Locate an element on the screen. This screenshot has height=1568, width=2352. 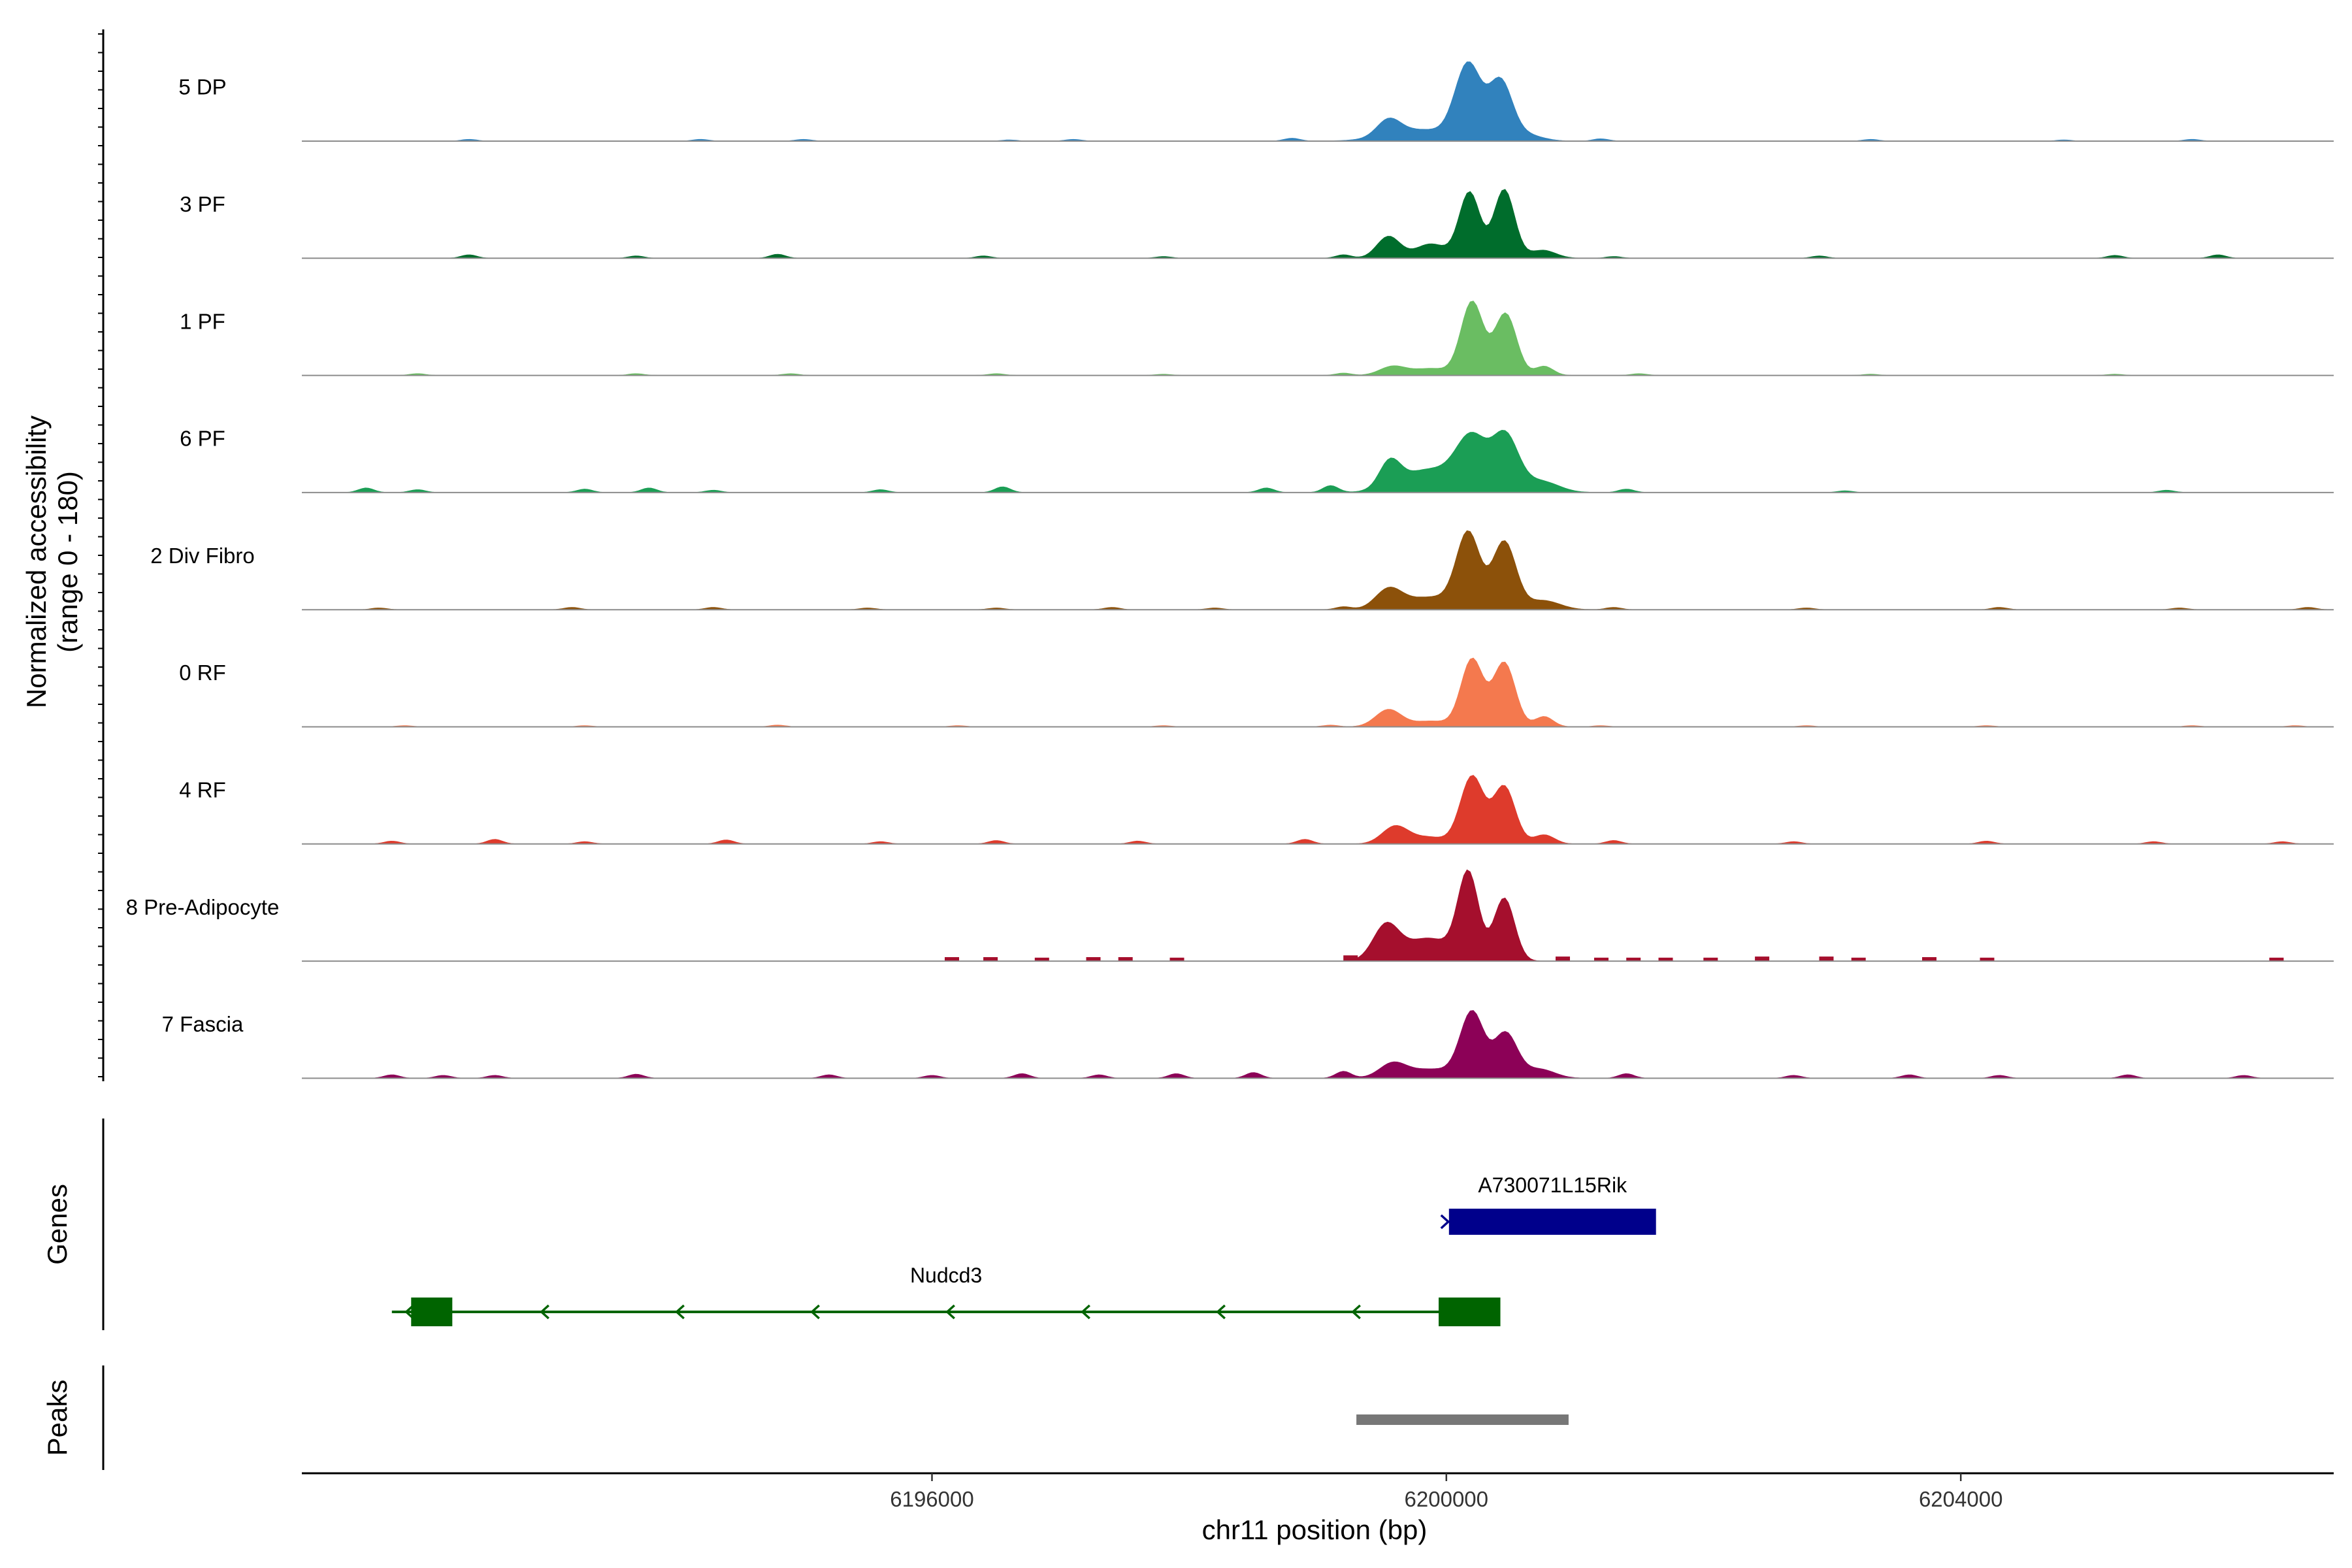
track-label: 1 PF is located at coordinates (202, 321).